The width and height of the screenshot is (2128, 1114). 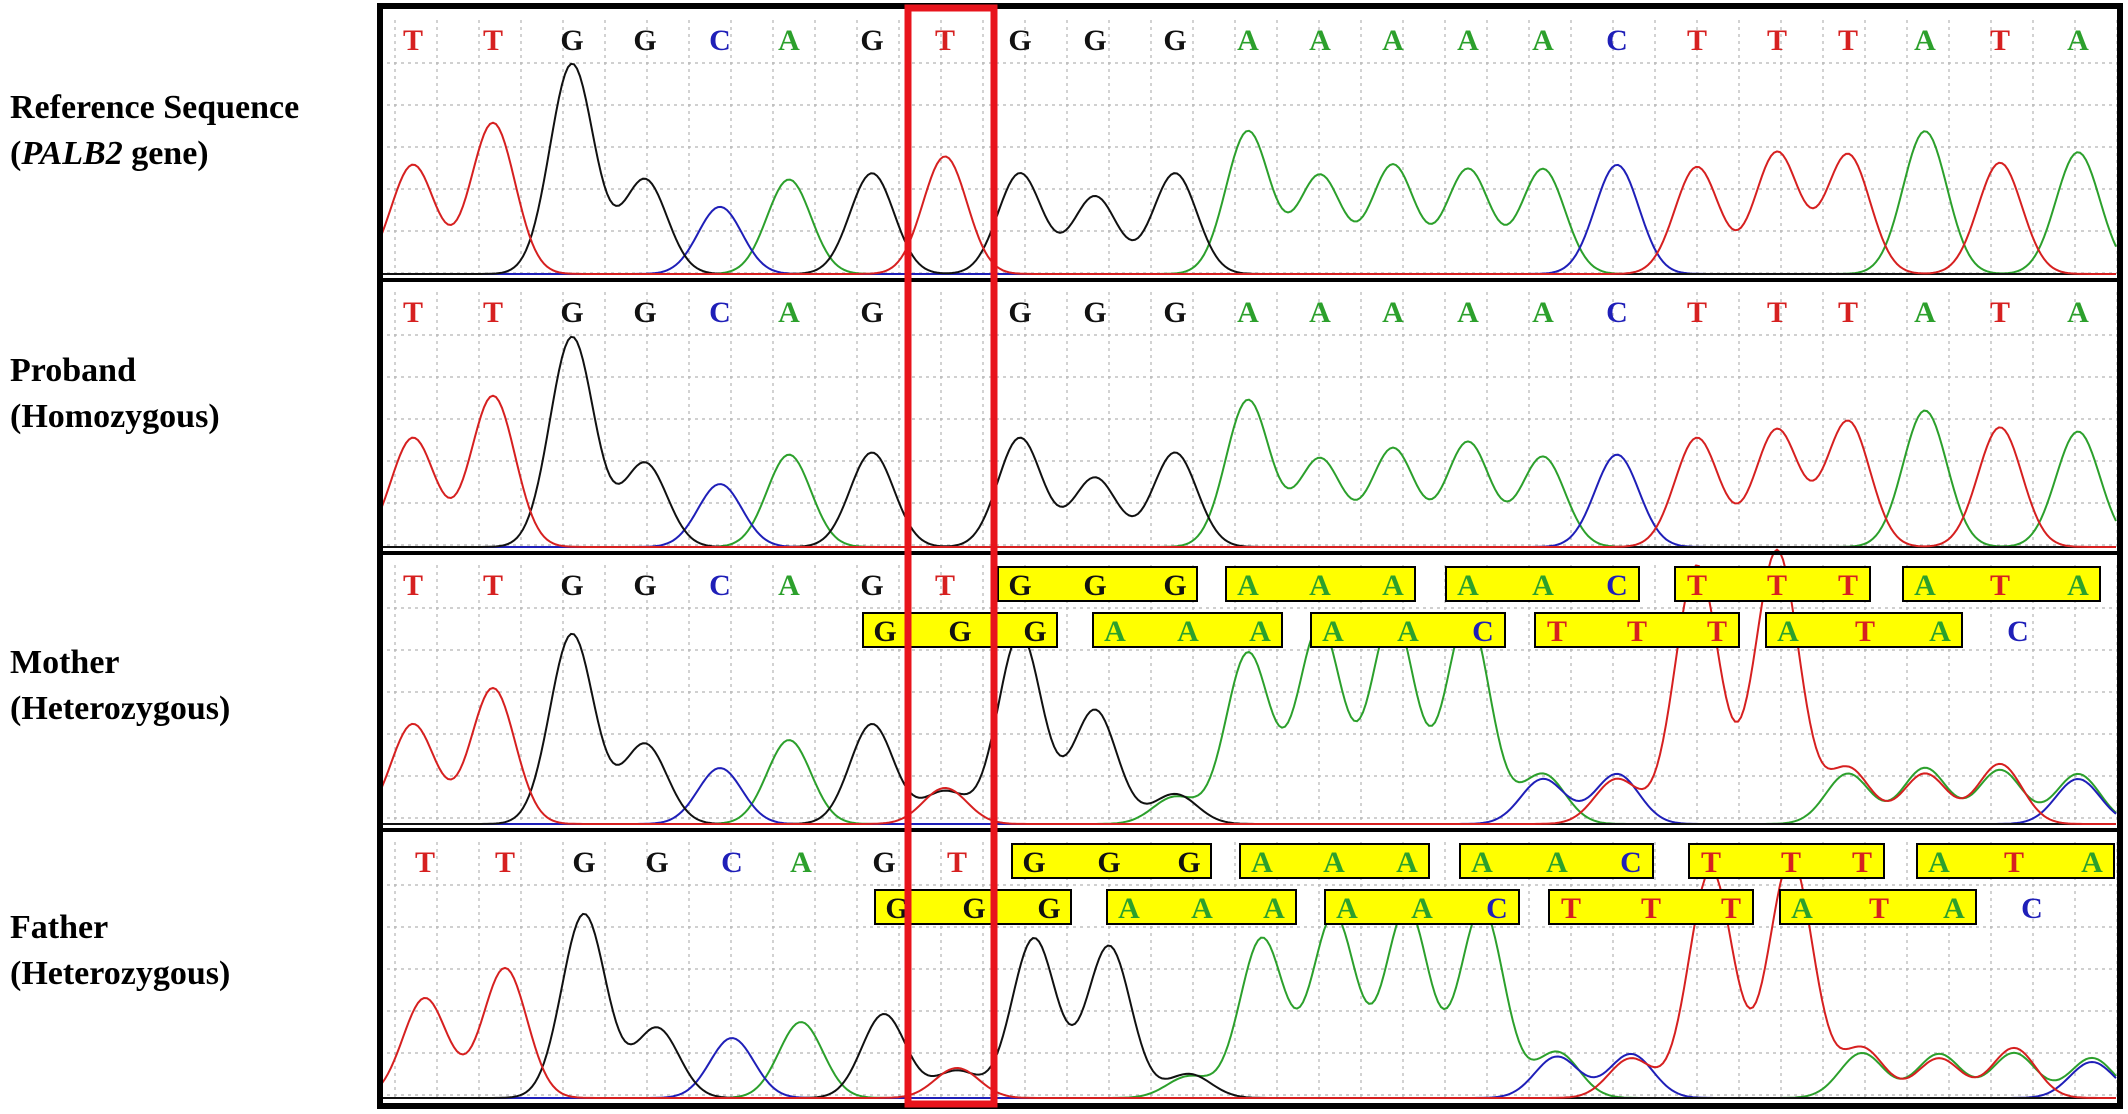 What do you see at coordinates (73, 370) in the screenshot?
I see `label-proband-line1: Proband` at bounding box center [73, 370].